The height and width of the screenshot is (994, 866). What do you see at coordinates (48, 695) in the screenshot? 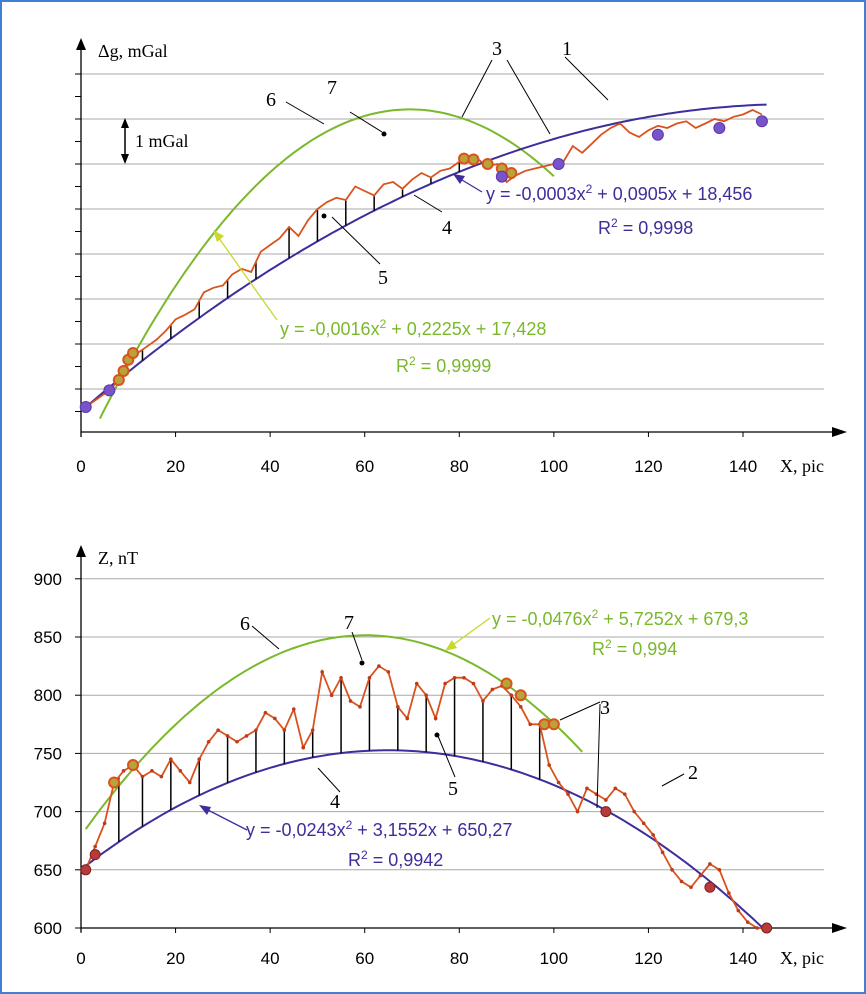
I see `y-tick-label: 800` at bounding box center [48, 695].